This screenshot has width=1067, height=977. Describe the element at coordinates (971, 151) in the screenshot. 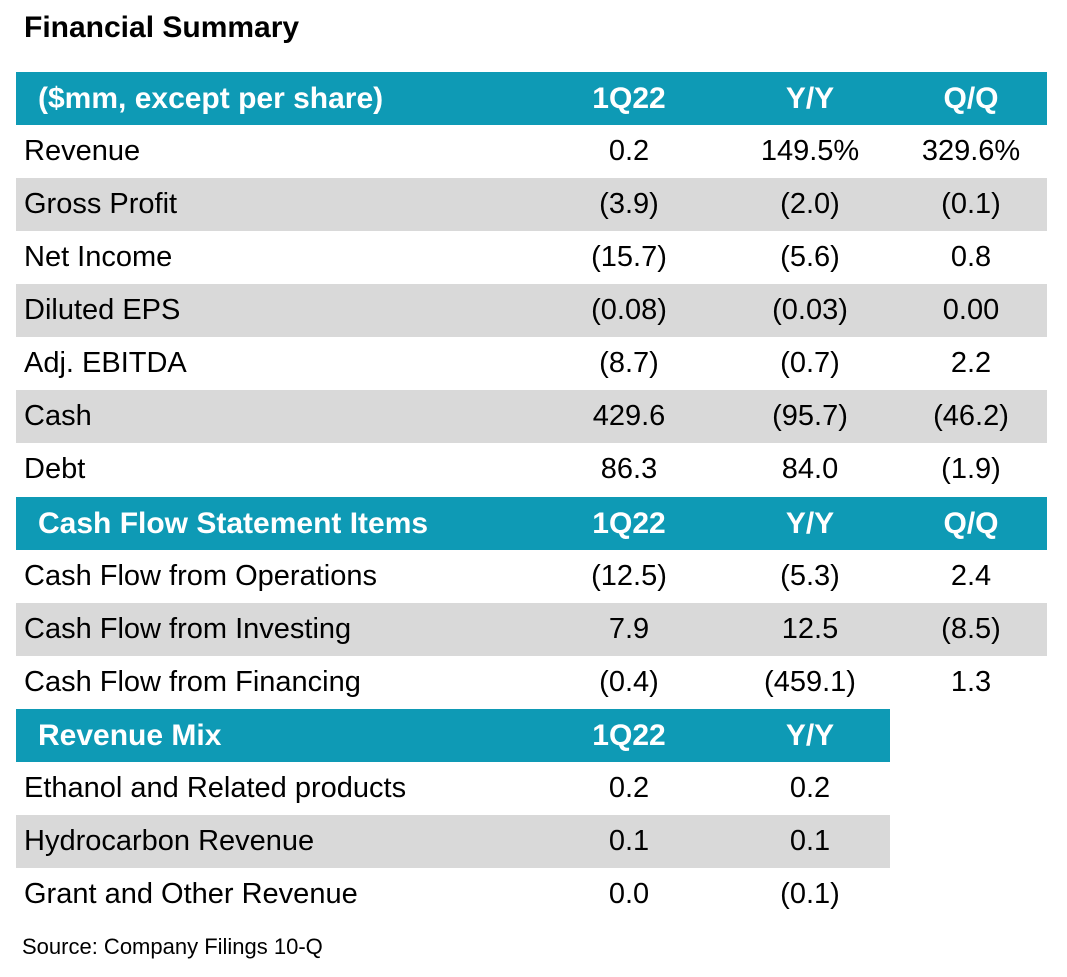

I see `cell-qq: 329.6%` at that location.